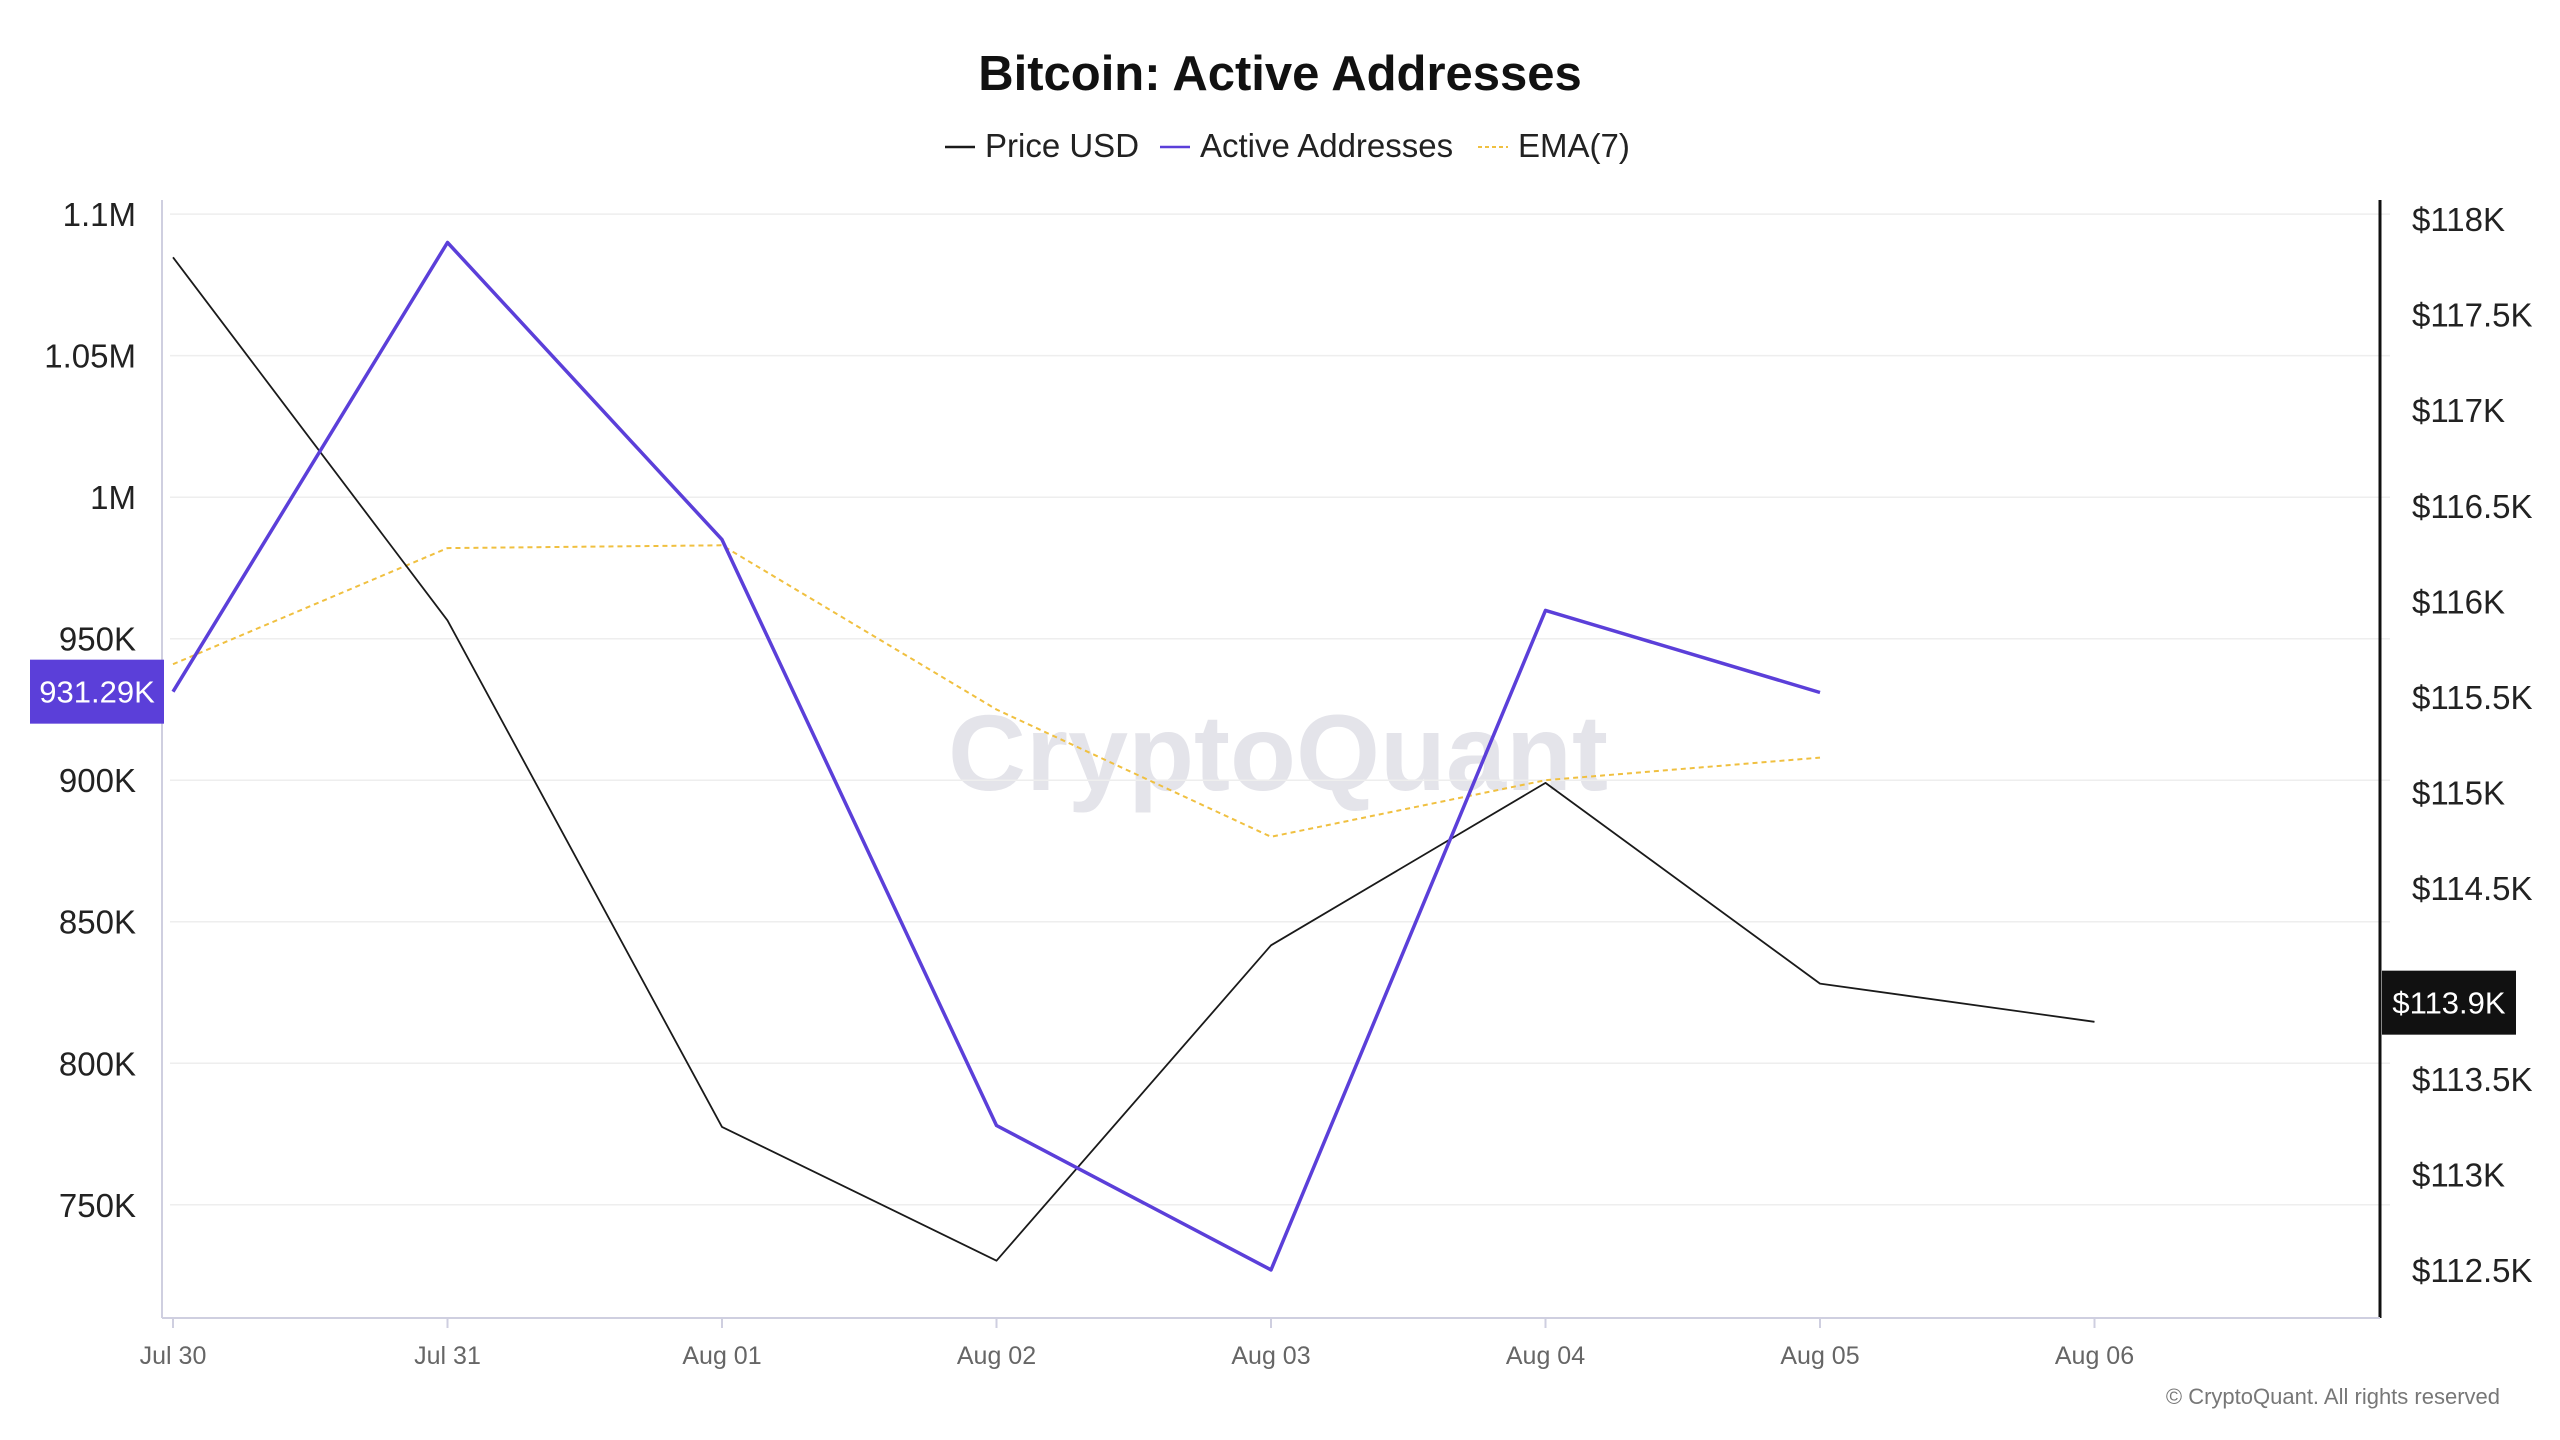 The height and width of the screenshot is (1440, 2560). I want to click on copyright-text: © CryptoQuant. All rights reserved, so click(2333, 1396).